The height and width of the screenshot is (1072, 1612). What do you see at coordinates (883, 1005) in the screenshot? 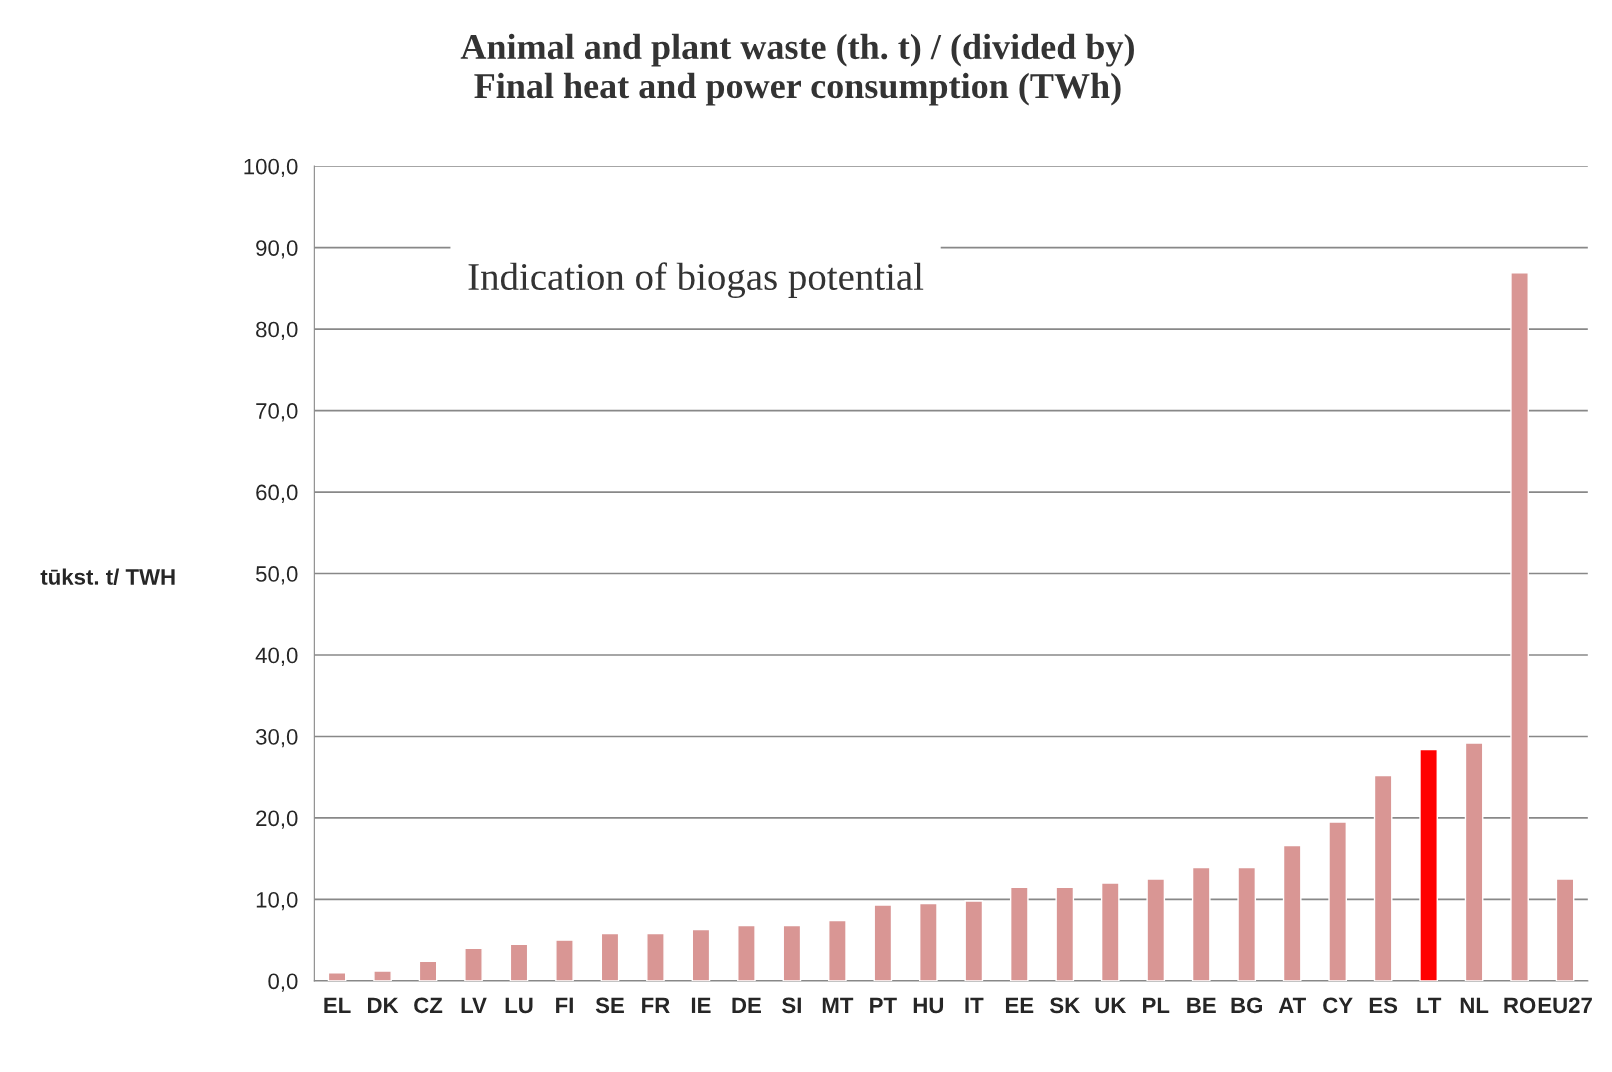
I see `x-tick-label: PT` at bounding box center [883, 1005].